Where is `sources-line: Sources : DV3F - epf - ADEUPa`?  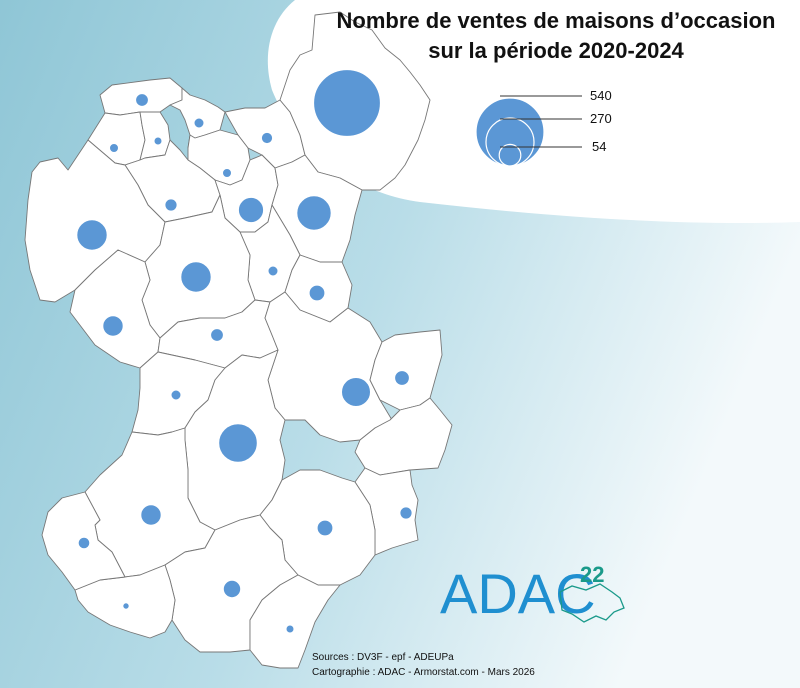 sources-line: Sources : DV3F - epf - ADEUPa is located at coordinates (383, 657).